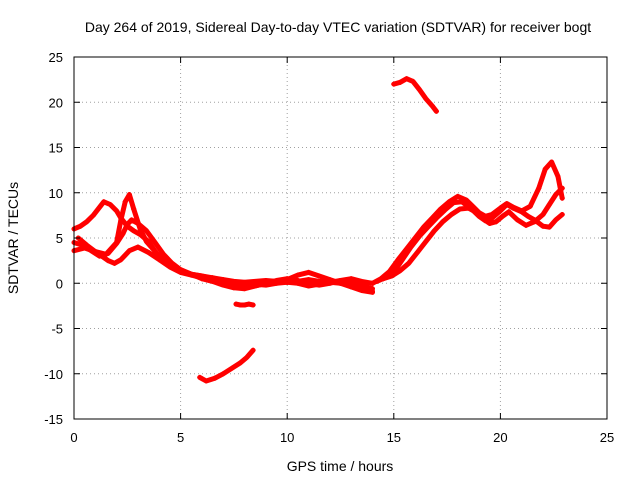  Describe the element at coordinates (57, 329) in the screenshot. I see `y-tick-label: -5` at that location.